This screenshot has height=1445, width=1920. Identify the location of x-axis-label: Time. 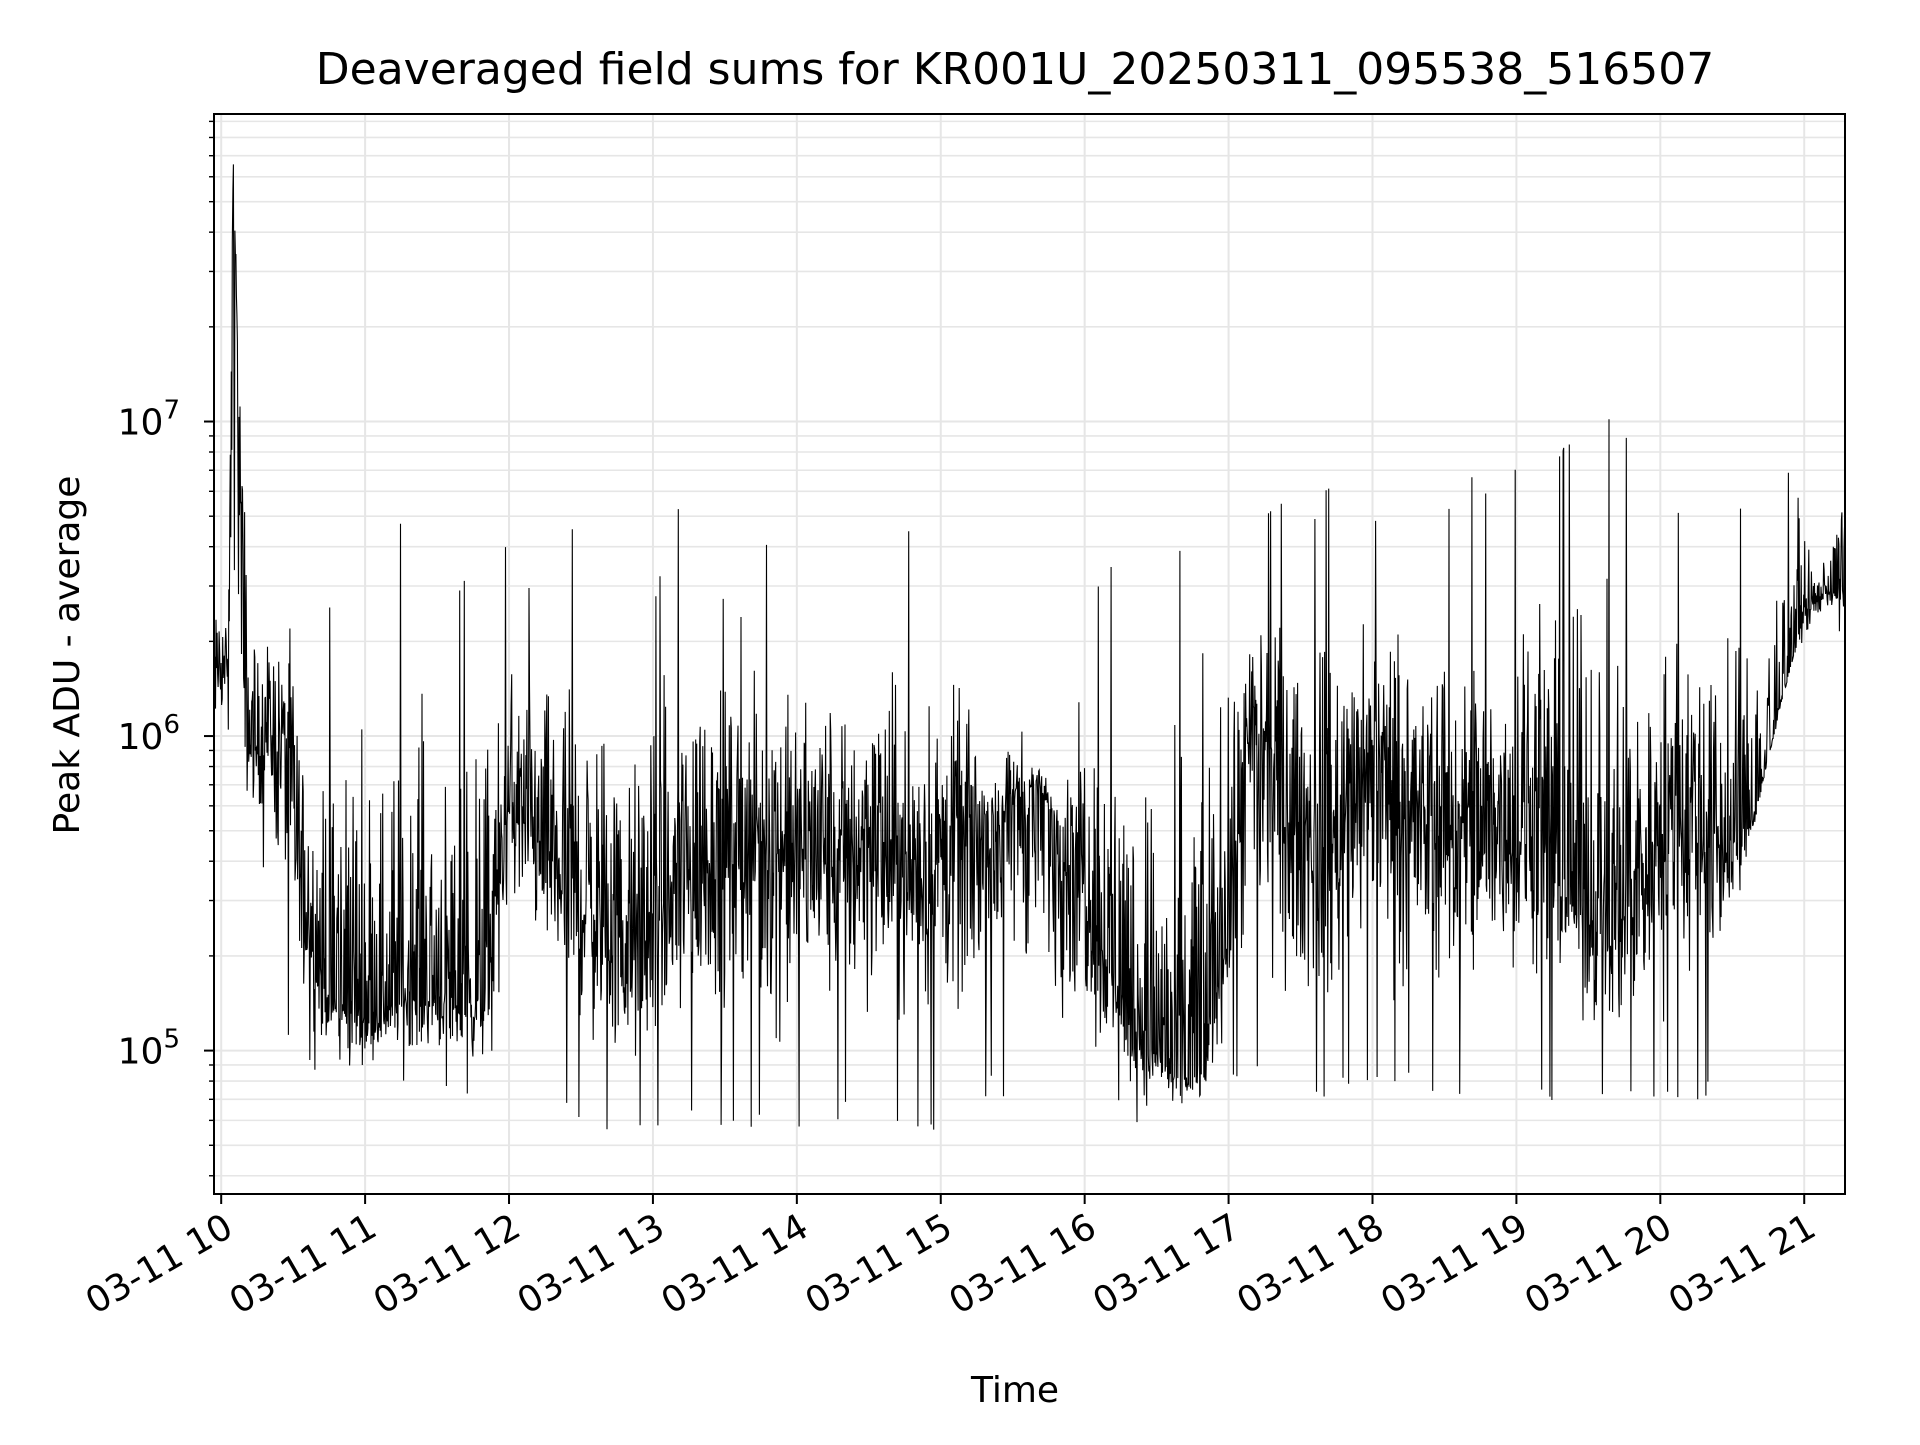
(1014, 1390).